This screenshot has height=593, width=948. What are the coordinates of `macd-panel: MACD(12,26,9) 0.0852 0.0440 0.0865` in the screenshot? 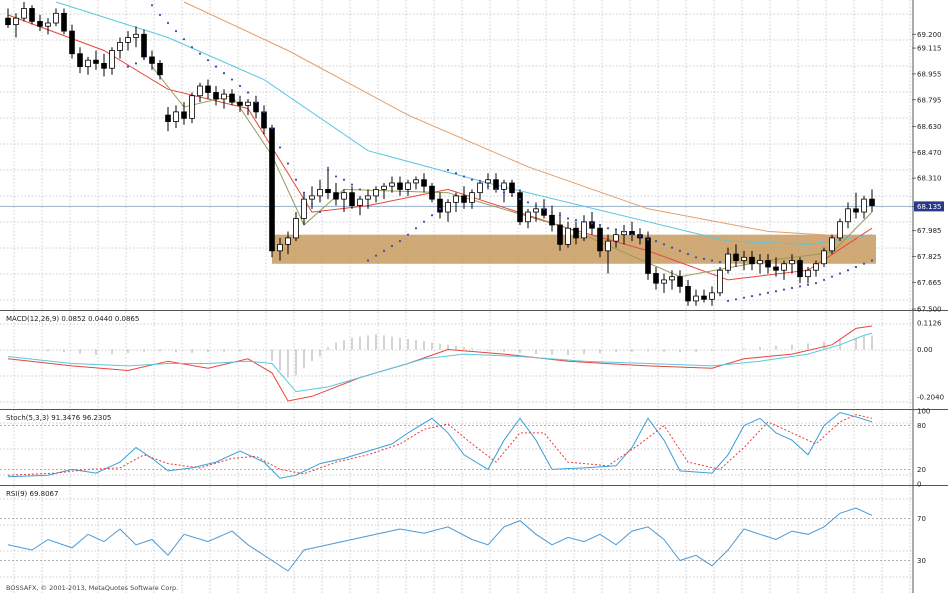 It's located at (439, 358).